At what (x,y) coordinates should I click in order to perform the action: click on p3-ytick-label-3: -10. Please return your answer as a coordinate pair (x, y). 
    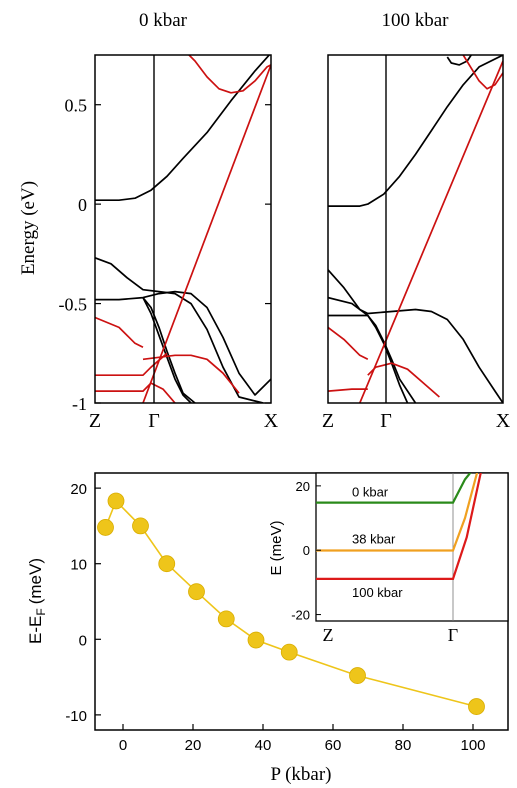
    Looking at the image, I should click on (76, 716).